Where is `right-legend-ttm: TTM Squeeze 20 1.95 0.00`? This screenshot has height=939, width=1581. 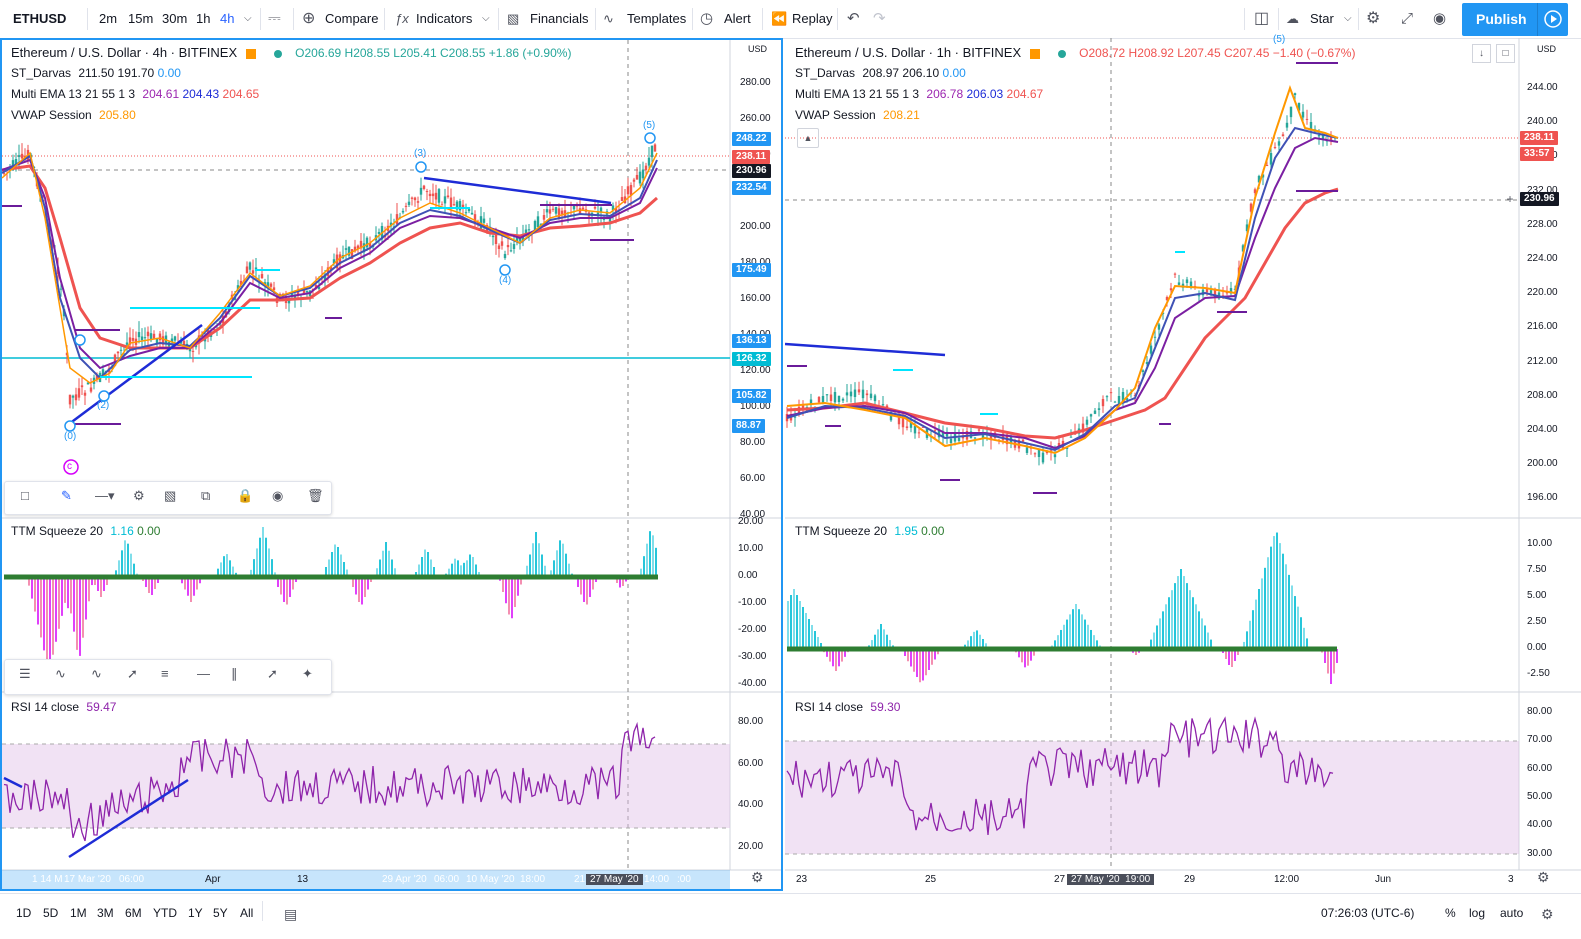 right-legend-ttm: TTM Squeeze 20 1.95 0.00 is located at coordinates (870, 531).